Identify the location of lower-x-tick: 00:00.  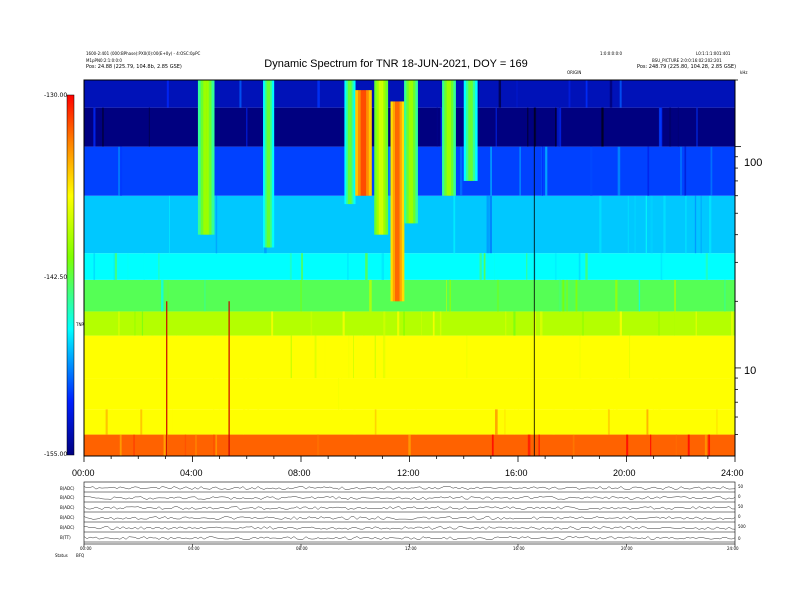
(86, 548).